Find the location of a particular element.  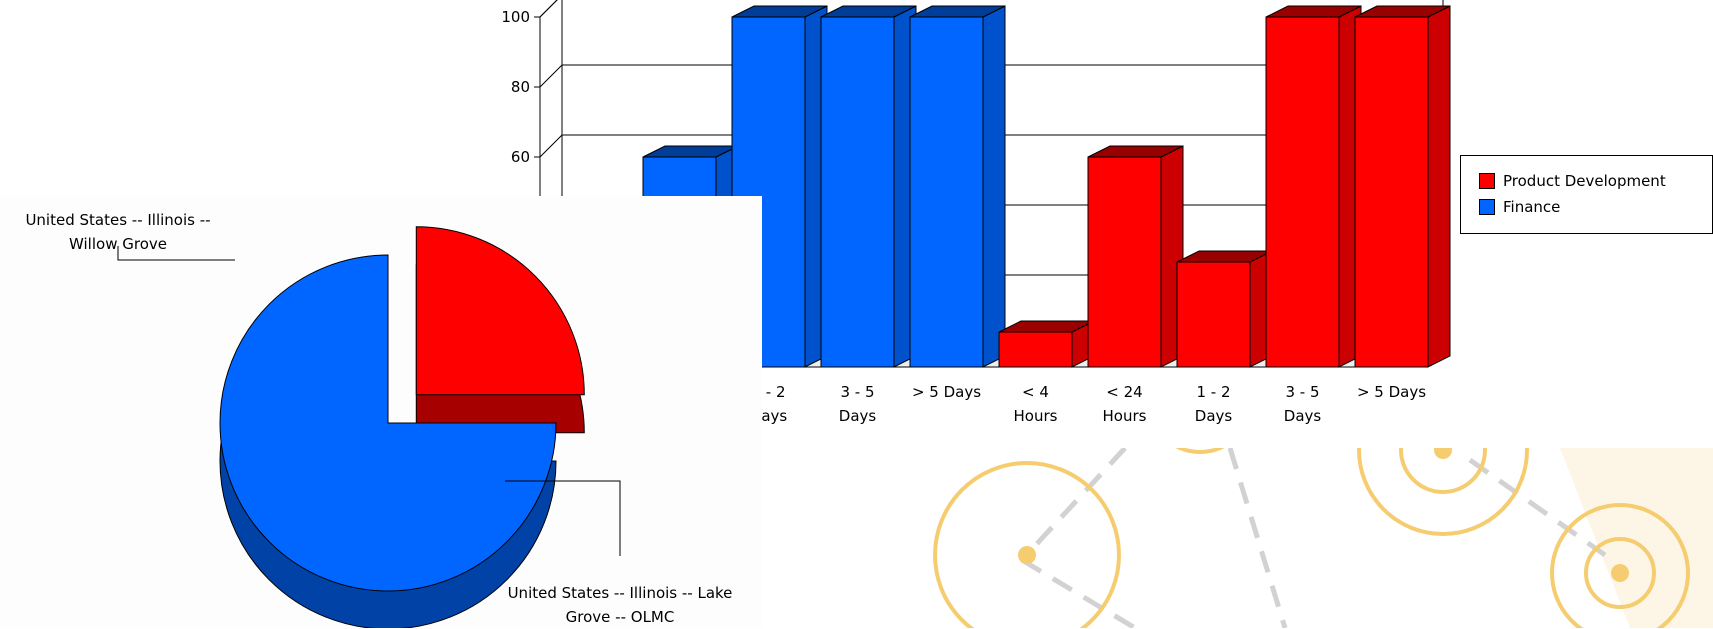

pie-slice-united-states-illinois-lake-grove-olmc is located at coordinates (388, 441).